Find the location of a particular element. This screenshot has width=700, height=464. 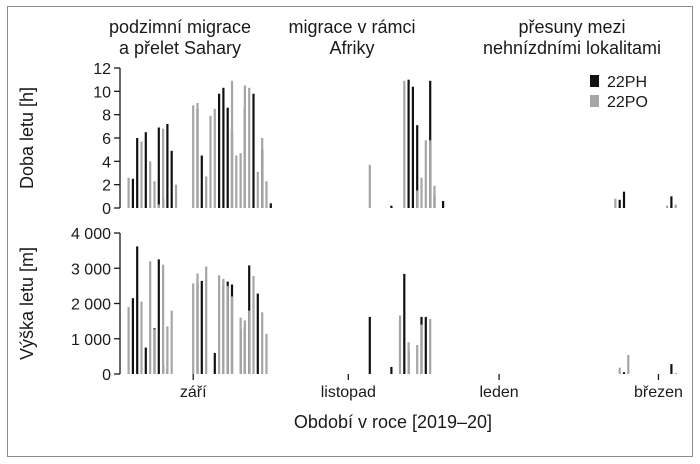

duration-y-tick-label: 6 is located at coordinates (106, 139).